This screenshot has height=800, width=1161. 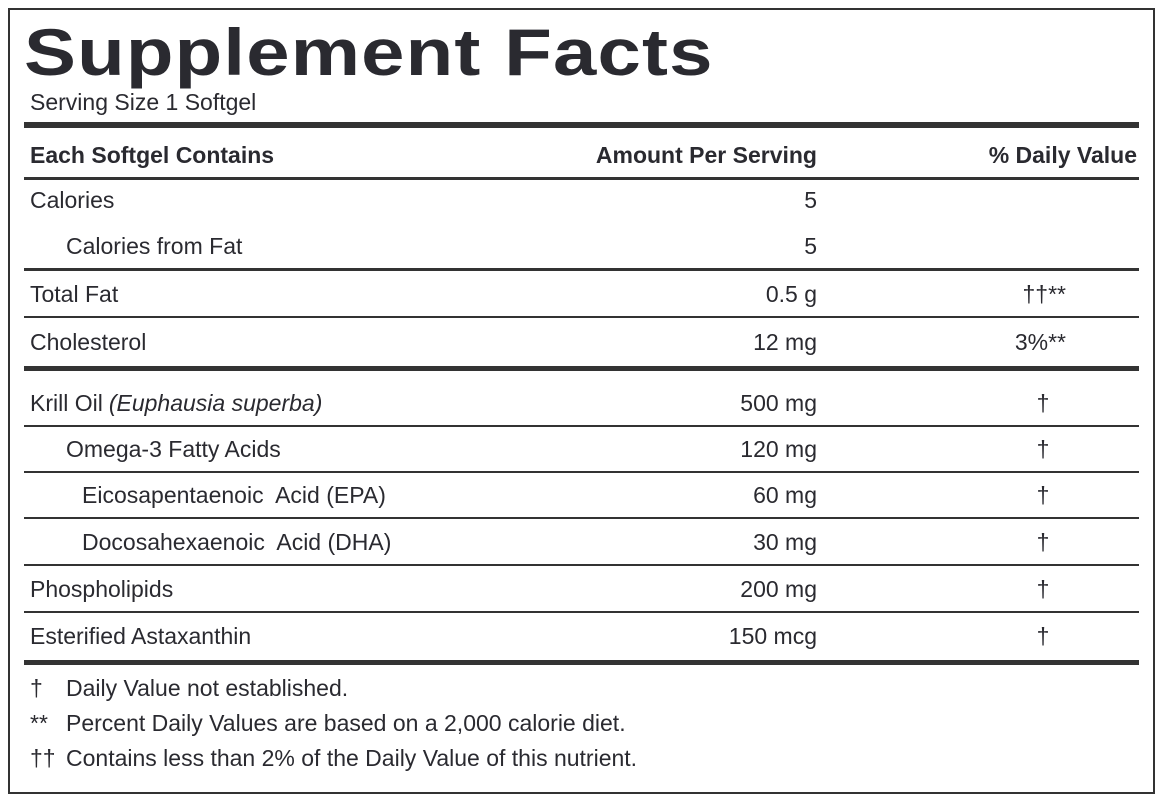 What do you see at coordinates (39, 723) in the screenshot?
I see `footnote-symbol: **` at bounding box center [39, 723].